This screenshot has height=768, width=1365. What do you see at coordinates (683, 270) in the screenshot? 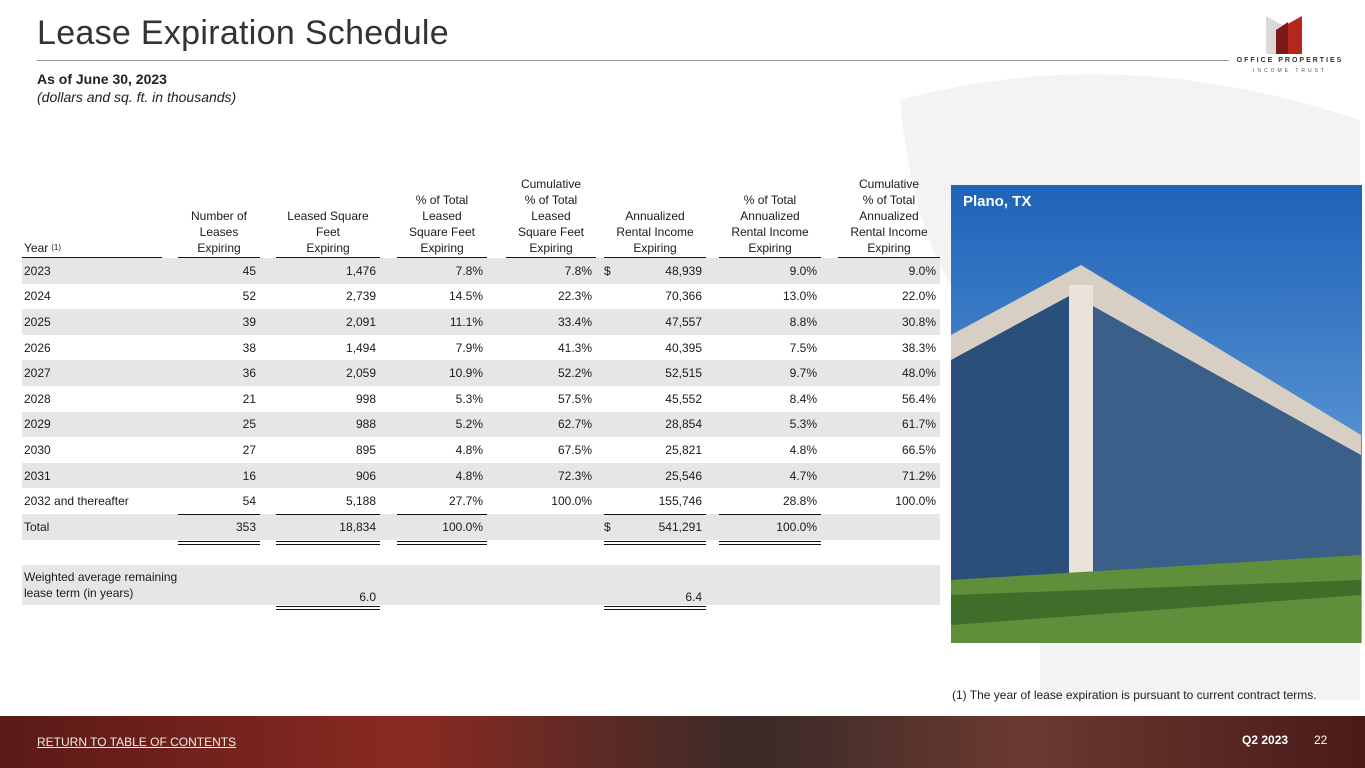
I see `table-cell: 48,939` at bounding box center [683, 270].